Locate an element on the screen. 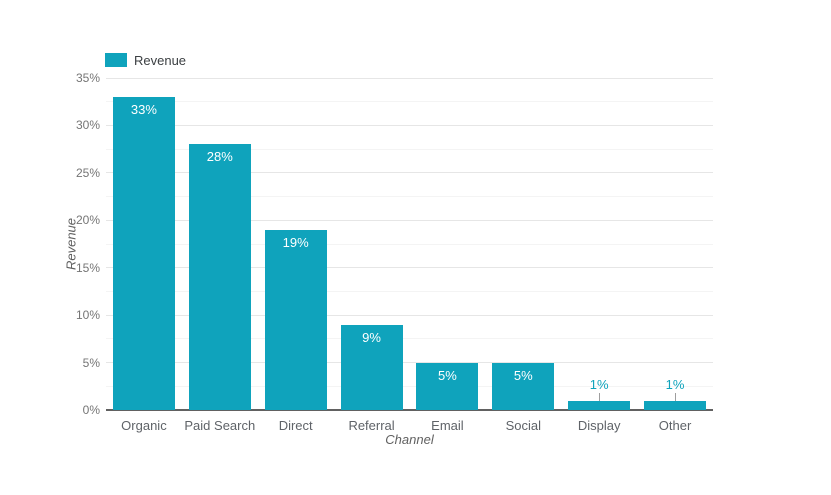 This screenshot has width=831, height=495. legend: Revenue is located at coordinates (145, 60).